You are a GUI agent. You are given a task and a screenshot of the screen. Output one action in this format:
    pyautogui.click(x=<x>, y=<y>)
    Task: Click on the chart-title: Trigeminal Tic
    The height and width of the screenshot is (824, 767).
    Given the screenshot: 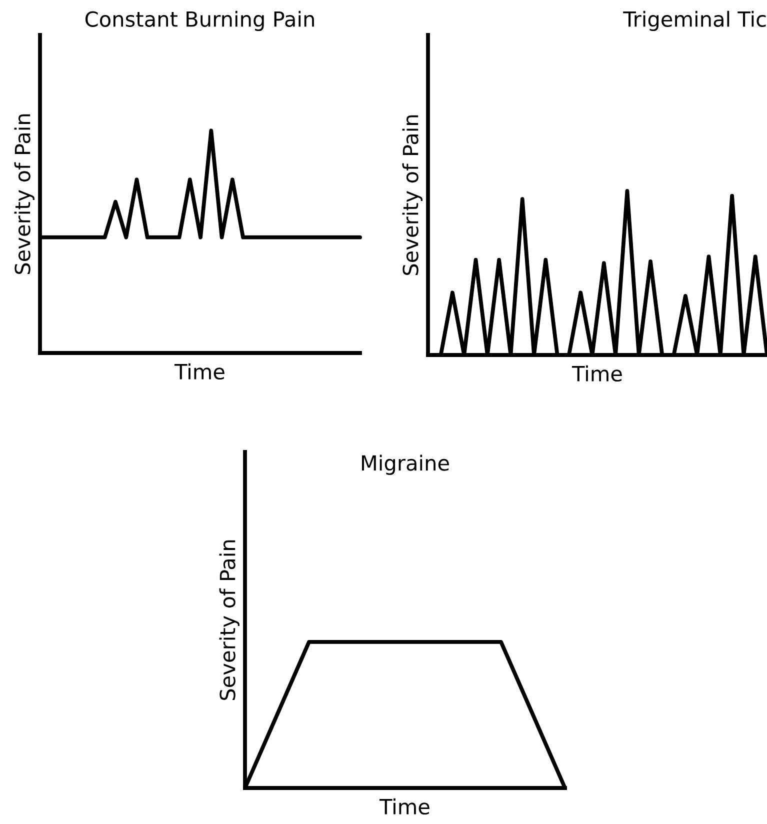 What is the action you would take?
    pyautogui.click(x=694, y=20)
    